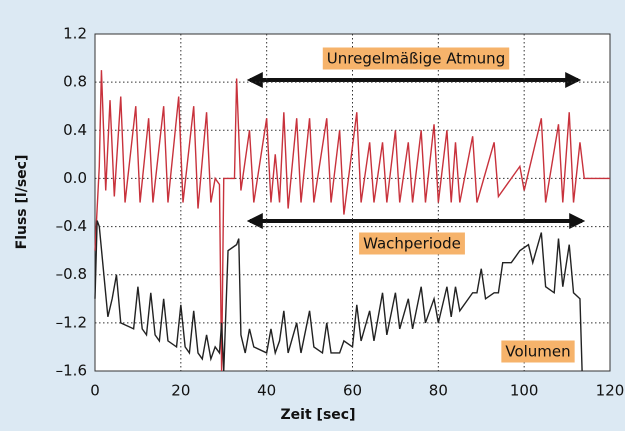  I want to click on y-tick-label: 0.0, so click(75, 178).